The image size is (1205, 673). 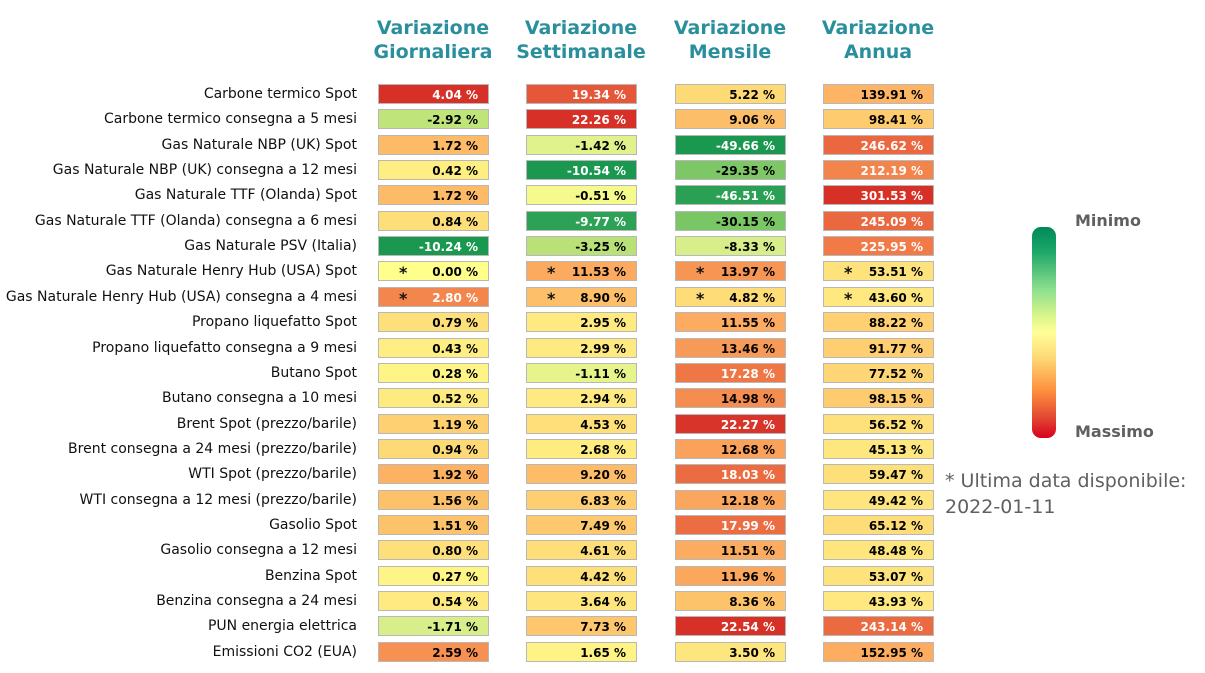 What do you see at coordinates (730, 40) in the screenshot?
I see `column-header: Variazione Mensile` at bounding box center [730, 40].